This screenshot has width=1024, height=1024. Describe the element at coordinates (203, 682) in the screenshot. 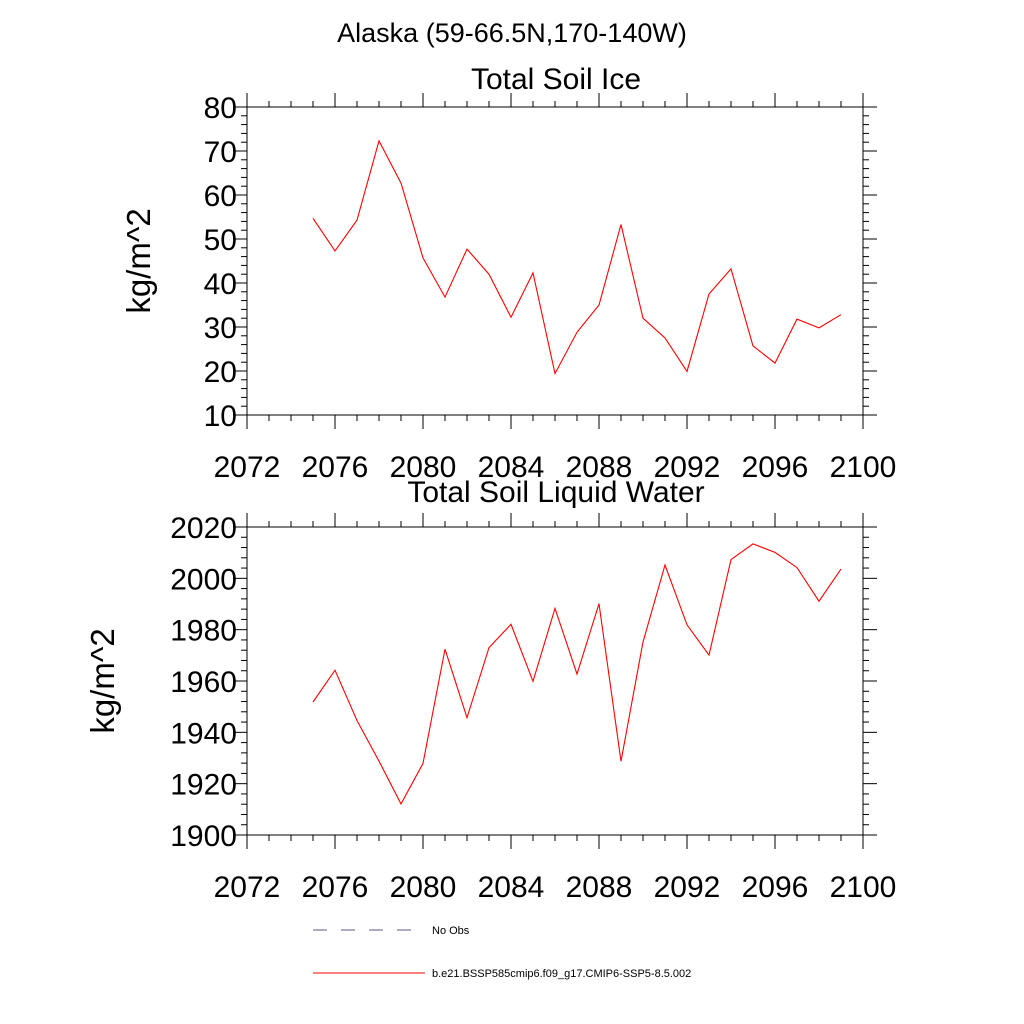

I see `y-tick-label: 1960` at that location.